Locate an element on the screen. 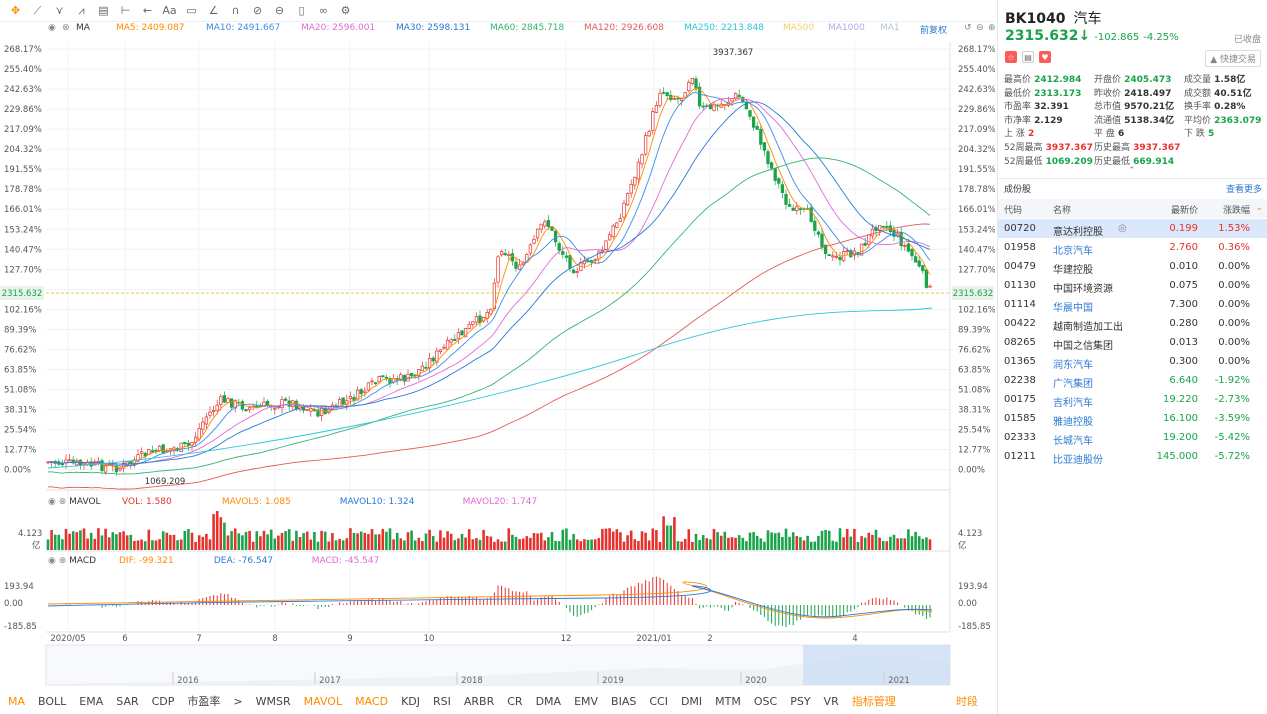 The width and height of the screenshot is (1267, 714). sort-icon: ⌄ is located at coordinates (1259, 208).